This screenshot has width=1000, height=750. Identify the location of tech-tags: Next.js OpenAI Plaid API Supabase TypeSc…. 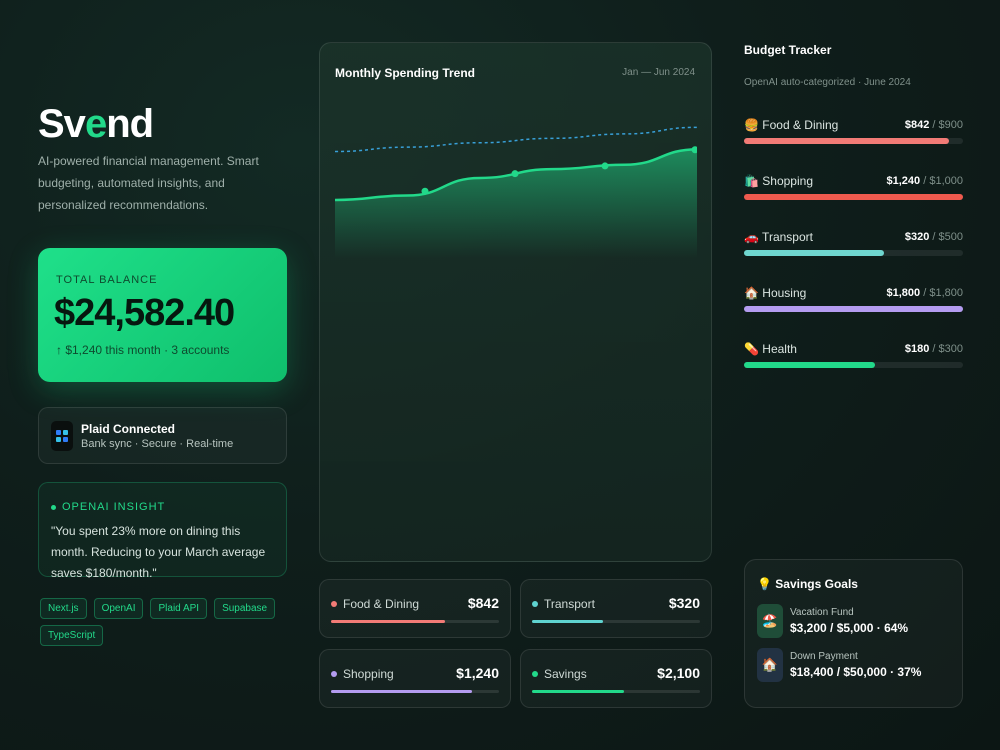
(165, 622).